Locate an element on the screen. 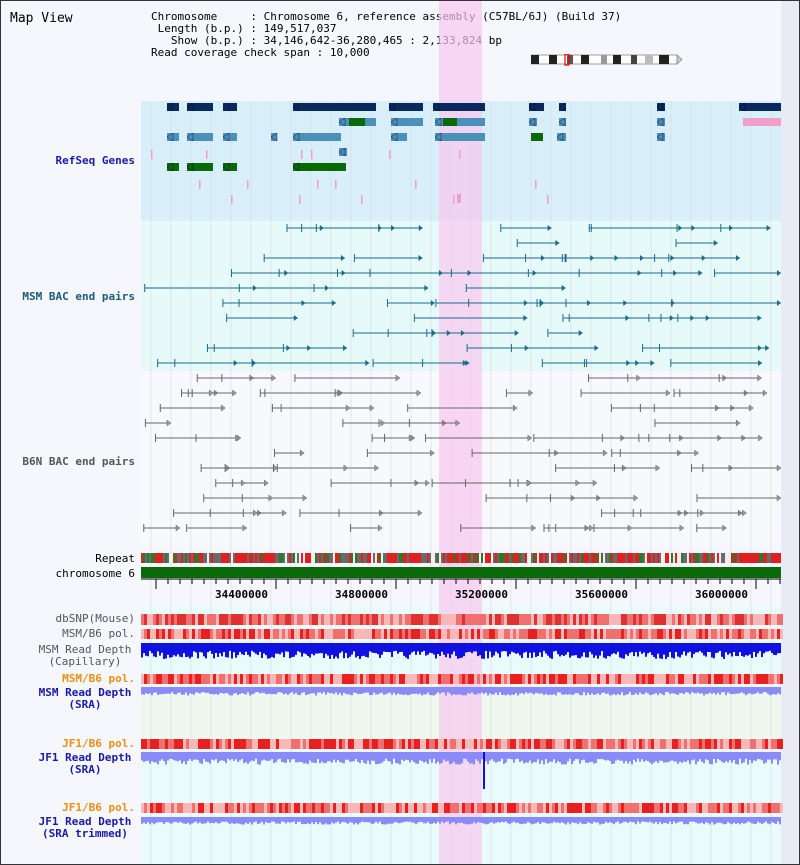  chromosome-ideogram is located at coordinates (607, 60).